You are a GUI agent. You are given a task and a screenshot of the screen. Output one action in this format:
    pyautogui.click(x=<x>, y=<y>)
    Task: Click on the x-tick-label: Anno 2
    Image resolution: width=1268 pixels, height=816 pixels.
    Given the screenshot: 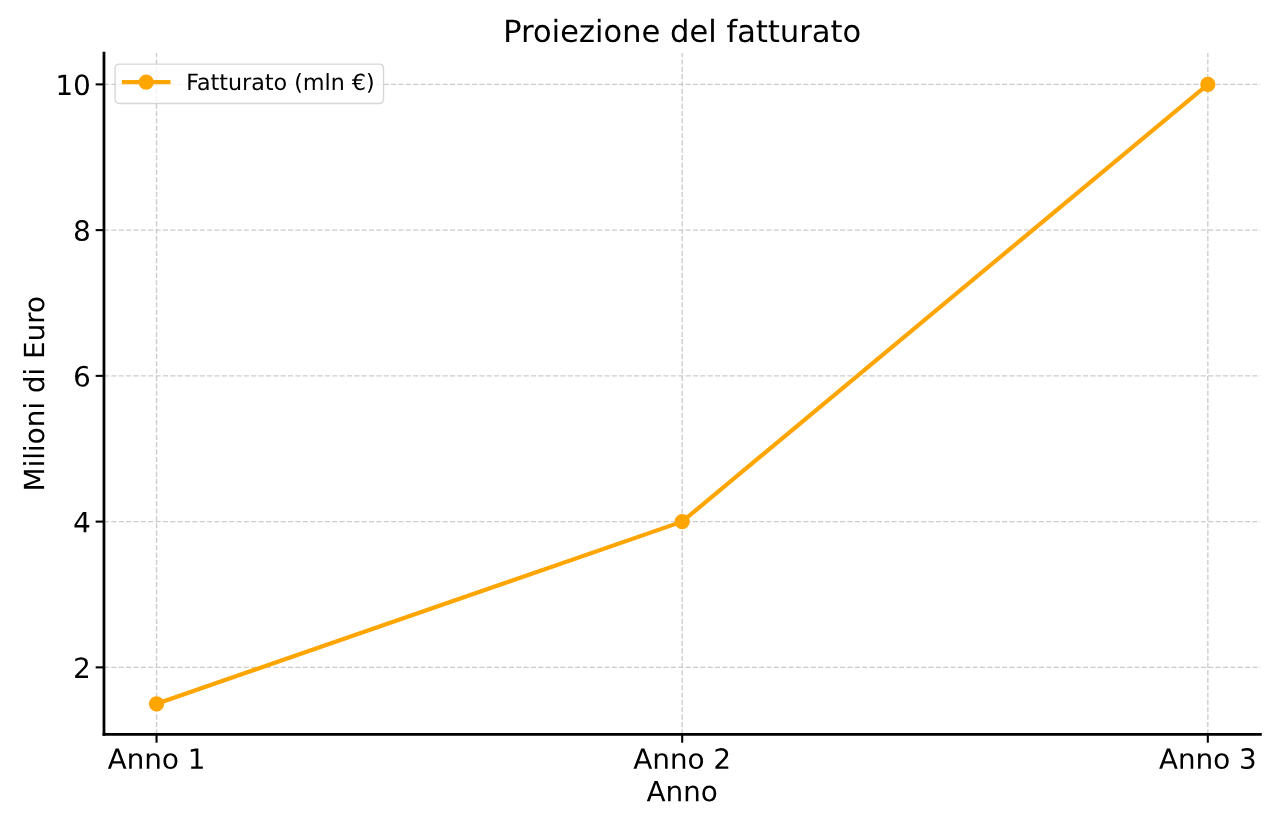 What is the action you would take?
    pyautogui.click(x=681, y=759)
    